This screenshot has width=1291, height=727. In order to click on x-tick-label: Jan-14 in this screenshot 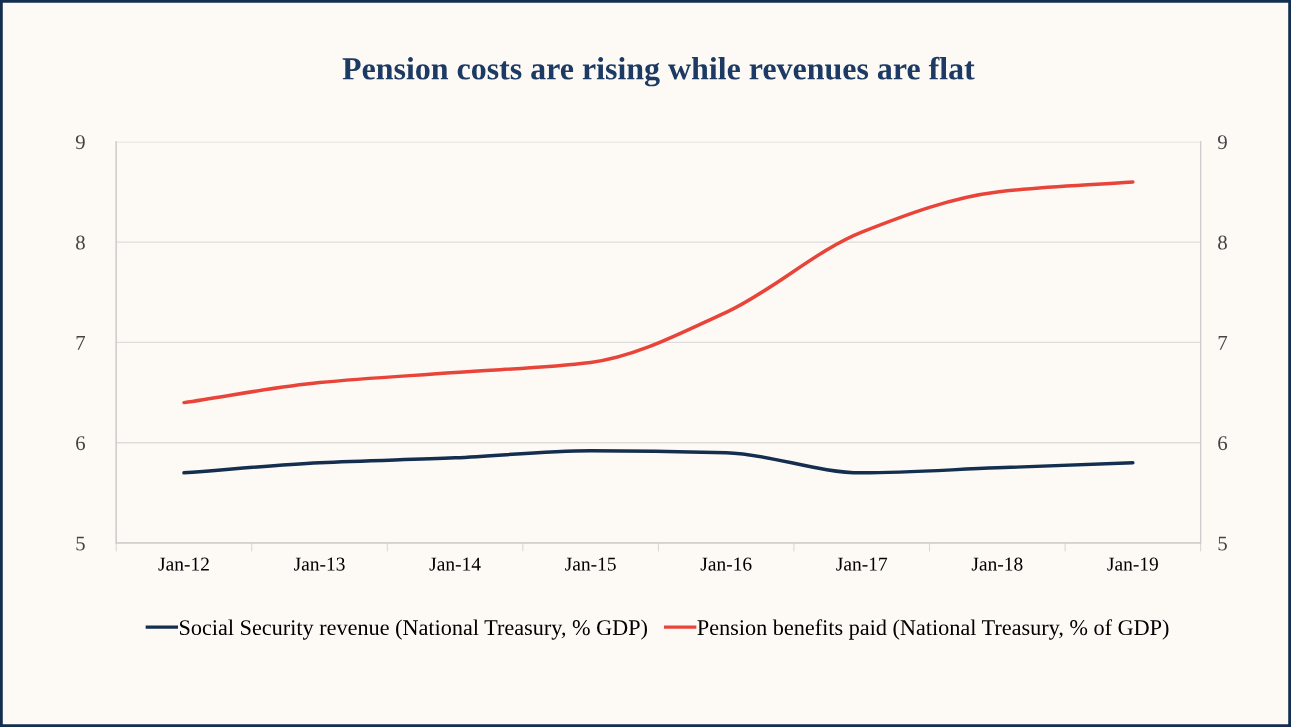, I will do `click(455, 564)`.